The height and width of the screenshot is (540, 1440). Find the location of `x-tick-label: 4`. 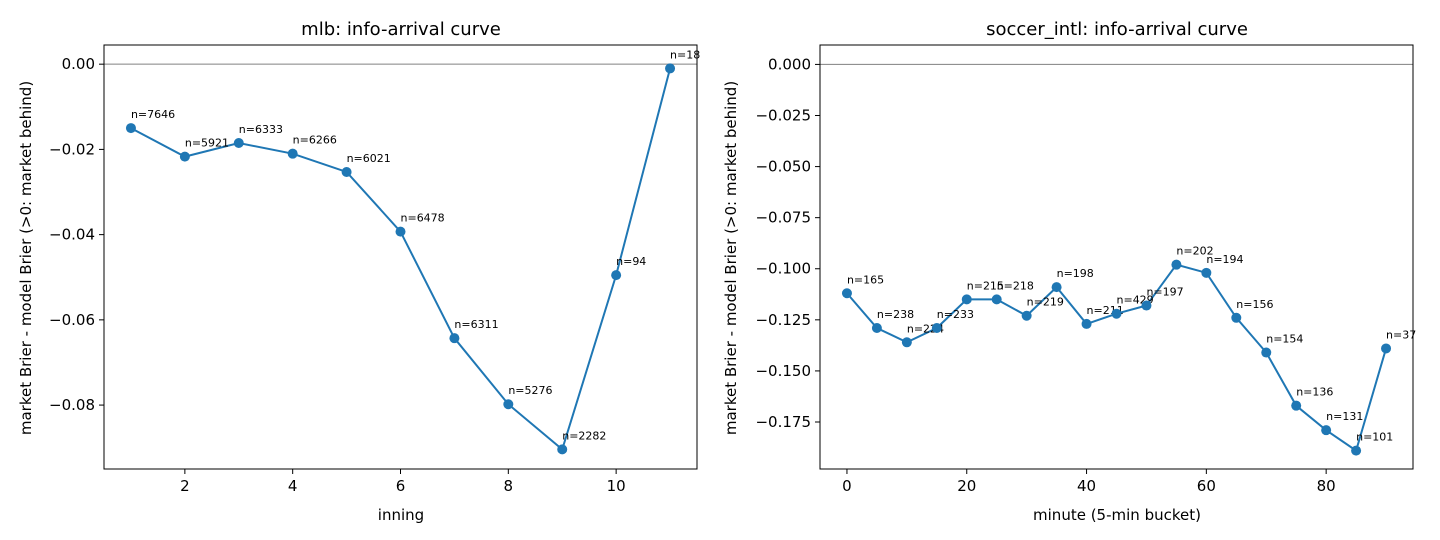

x-tick-label: 4 is located at coordinates (293, 486).